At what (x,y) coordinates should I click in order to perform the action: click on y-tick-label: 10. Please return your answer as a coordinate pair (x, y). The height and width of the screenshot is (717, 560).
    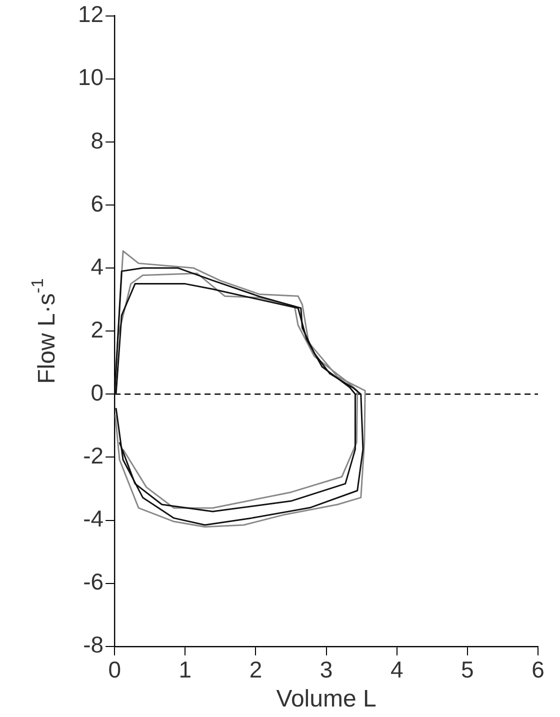
    Looking at the image, I should click on (91, 77).